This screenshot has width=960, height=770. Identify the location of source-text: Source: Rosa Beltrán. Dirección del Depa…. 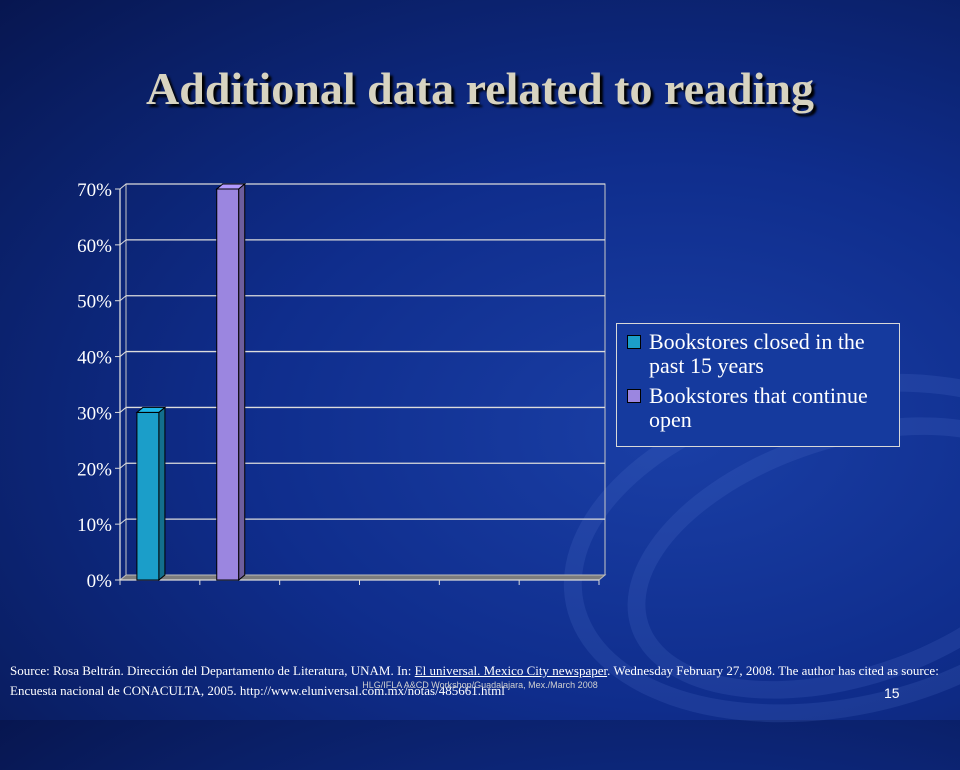
(212, 670).